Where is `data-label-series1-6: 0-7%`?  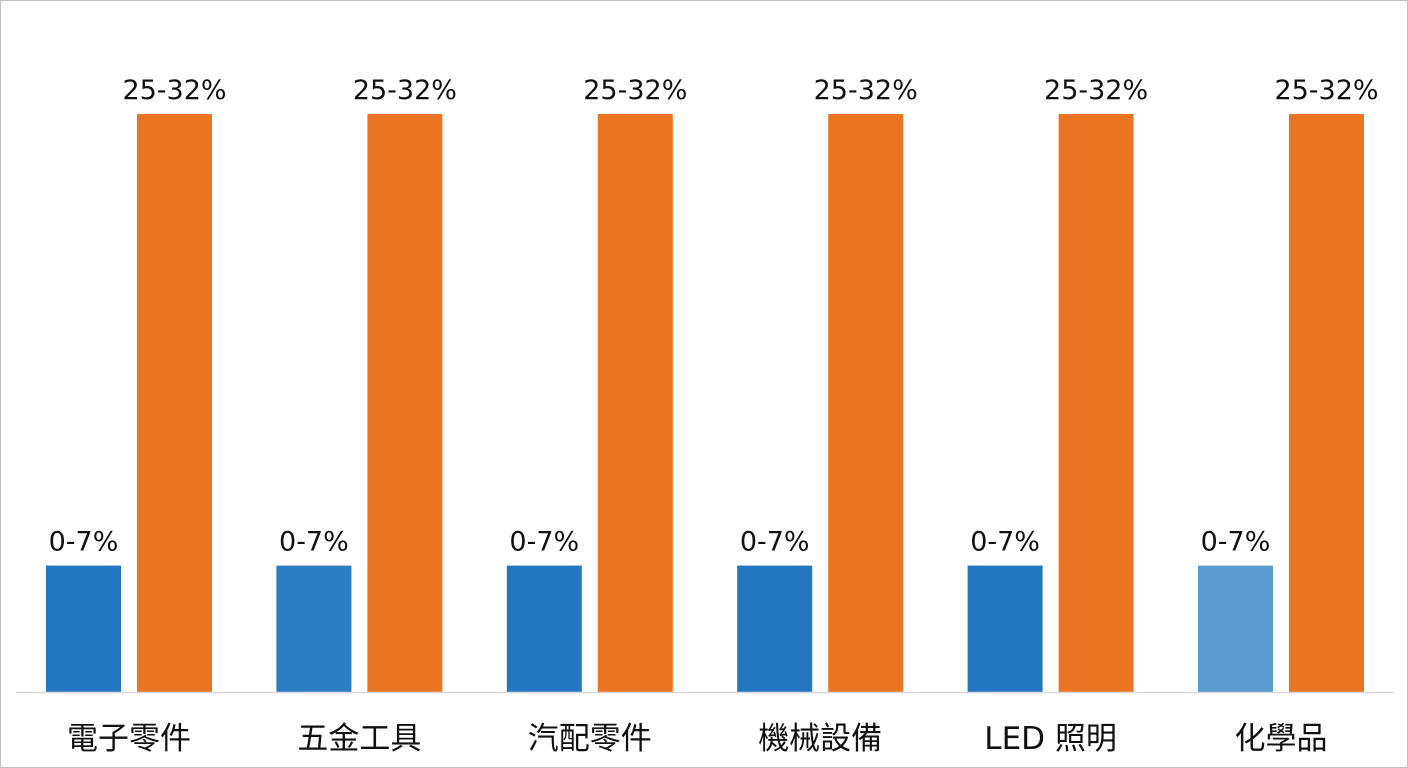
data-label-series1-6: 0-7% is located at coordinates (1236, 542).